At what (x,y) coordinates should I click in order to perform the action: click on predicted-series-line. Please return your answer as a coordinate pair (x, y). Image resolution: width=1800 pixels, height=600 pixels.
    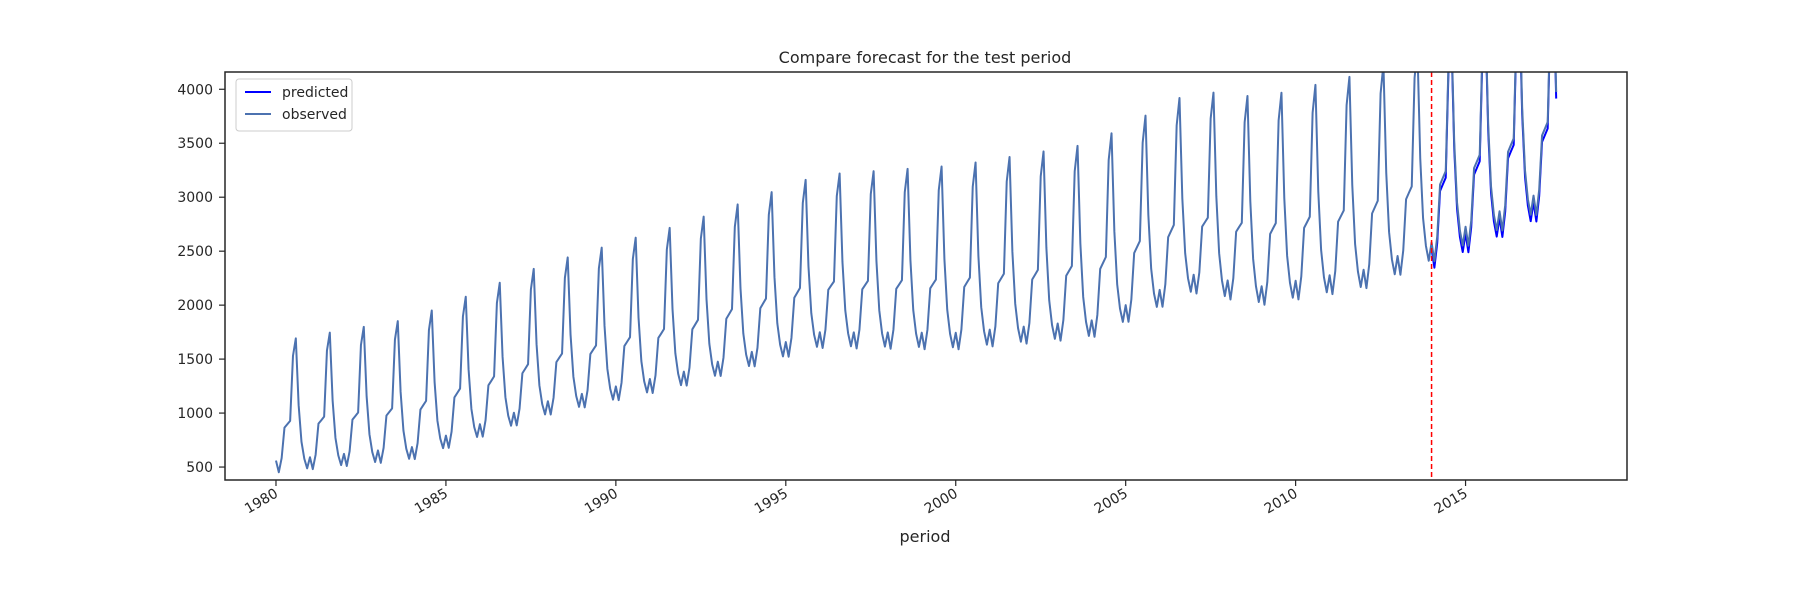
    Looking at the image, I should click on (1494, 170).